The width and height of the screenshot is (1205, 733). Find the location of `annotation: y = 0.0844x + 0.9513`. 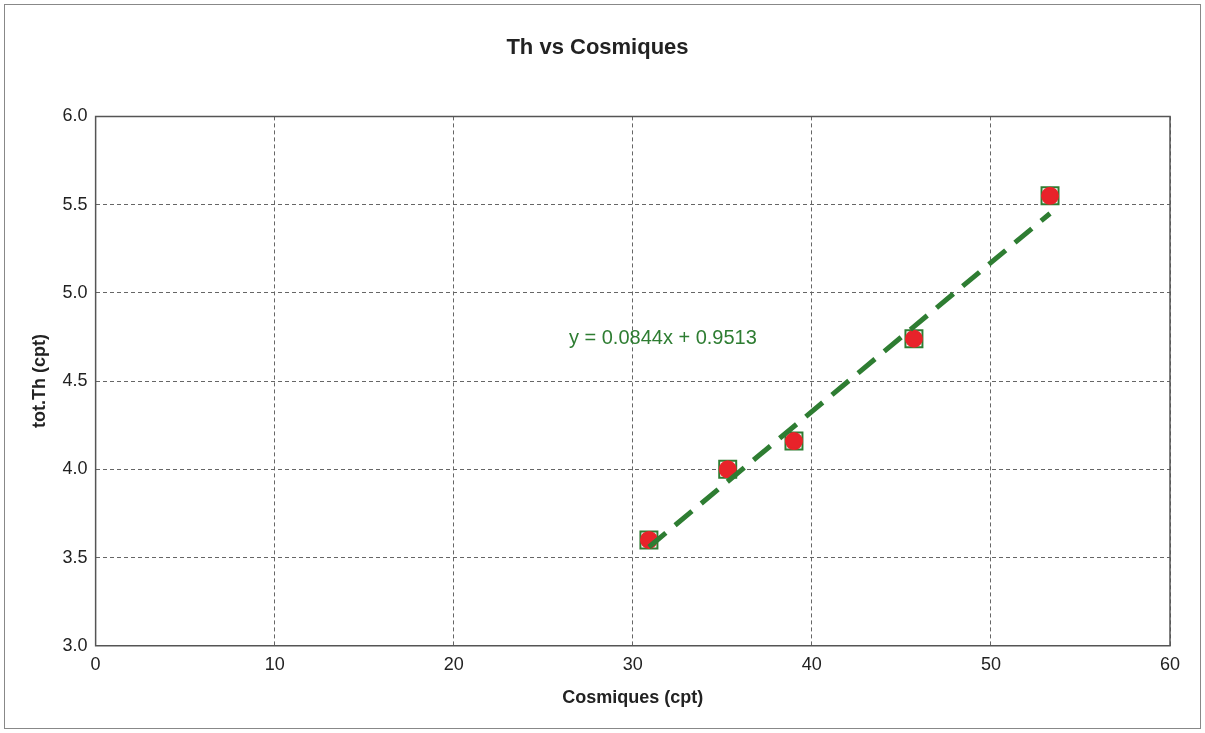

annotation: y = 0.0844x + 0.9513 is located at coordinates (662, 337).